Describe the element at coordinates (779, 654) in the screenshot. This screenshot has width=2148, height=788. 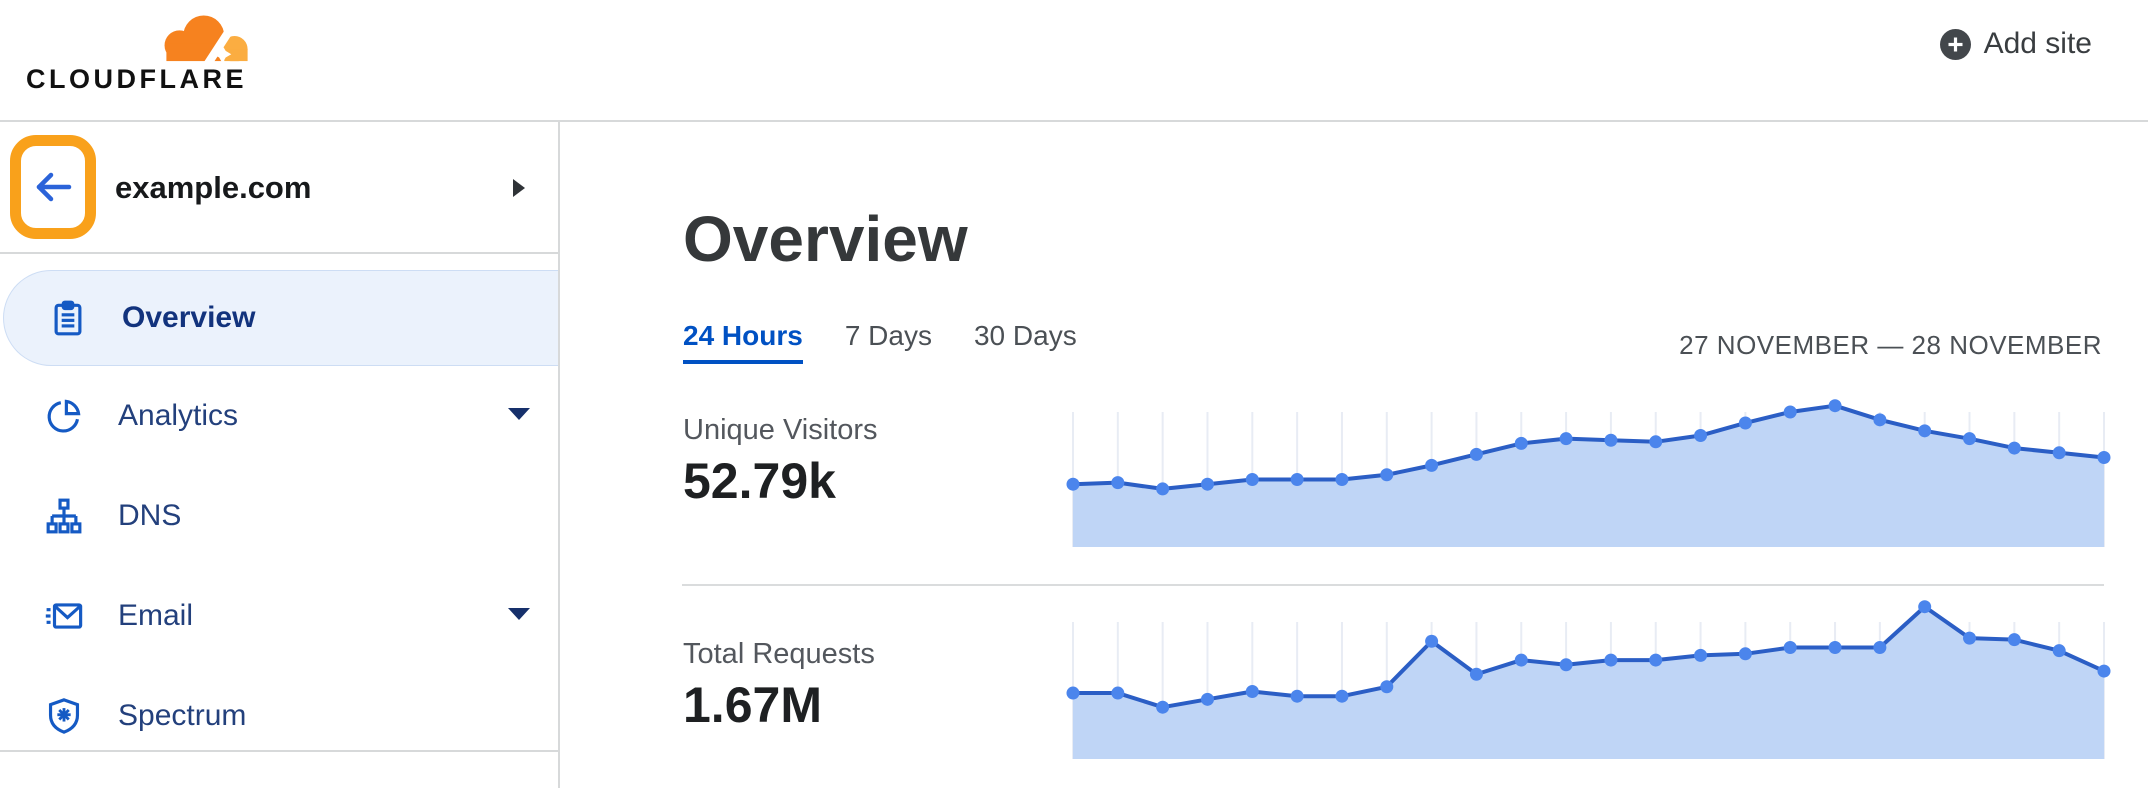
I see `stat-label-total-requests: Total Requests` at that location.